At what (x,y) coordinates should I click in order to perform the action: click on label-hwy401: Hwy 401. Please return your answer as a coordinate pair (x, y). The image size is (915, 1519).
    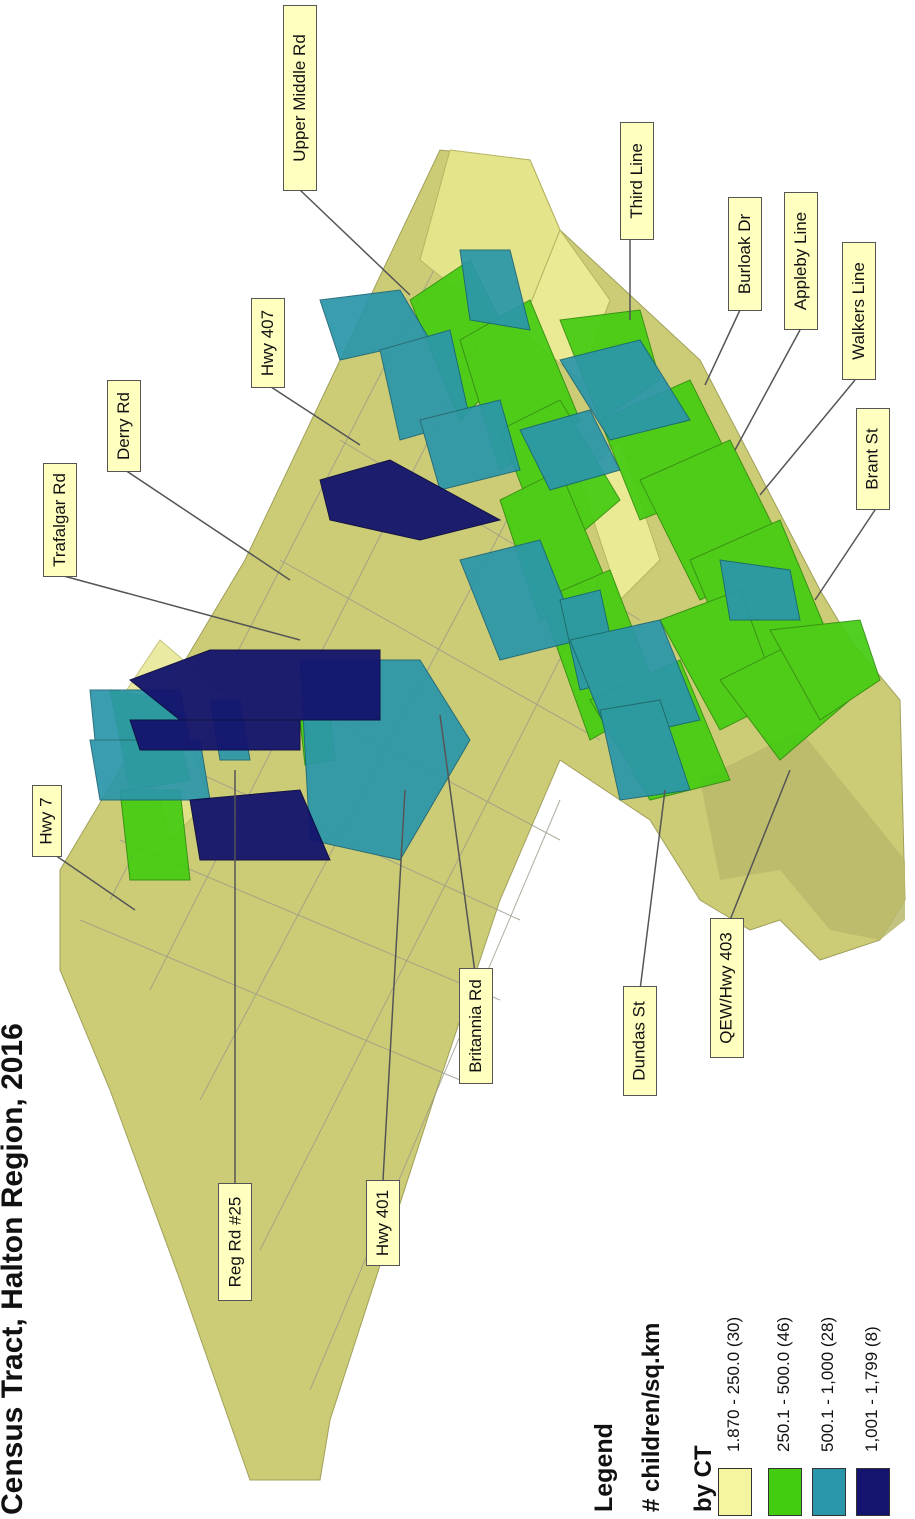
    Looking at the image, I should click on (383, 1223).